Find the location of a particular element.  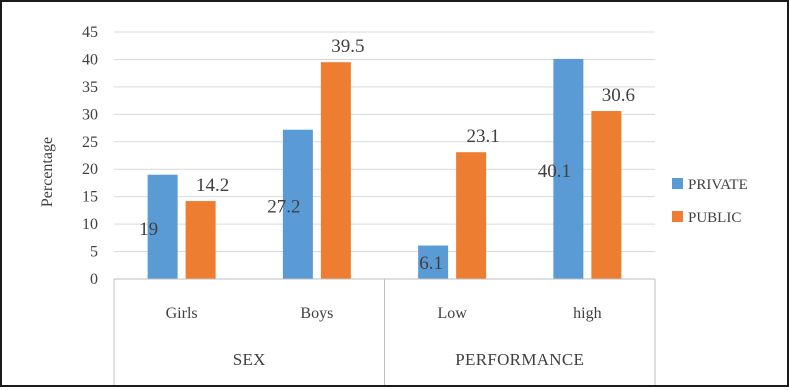

data-label: 30.6 is located at coordinates (618, 95).